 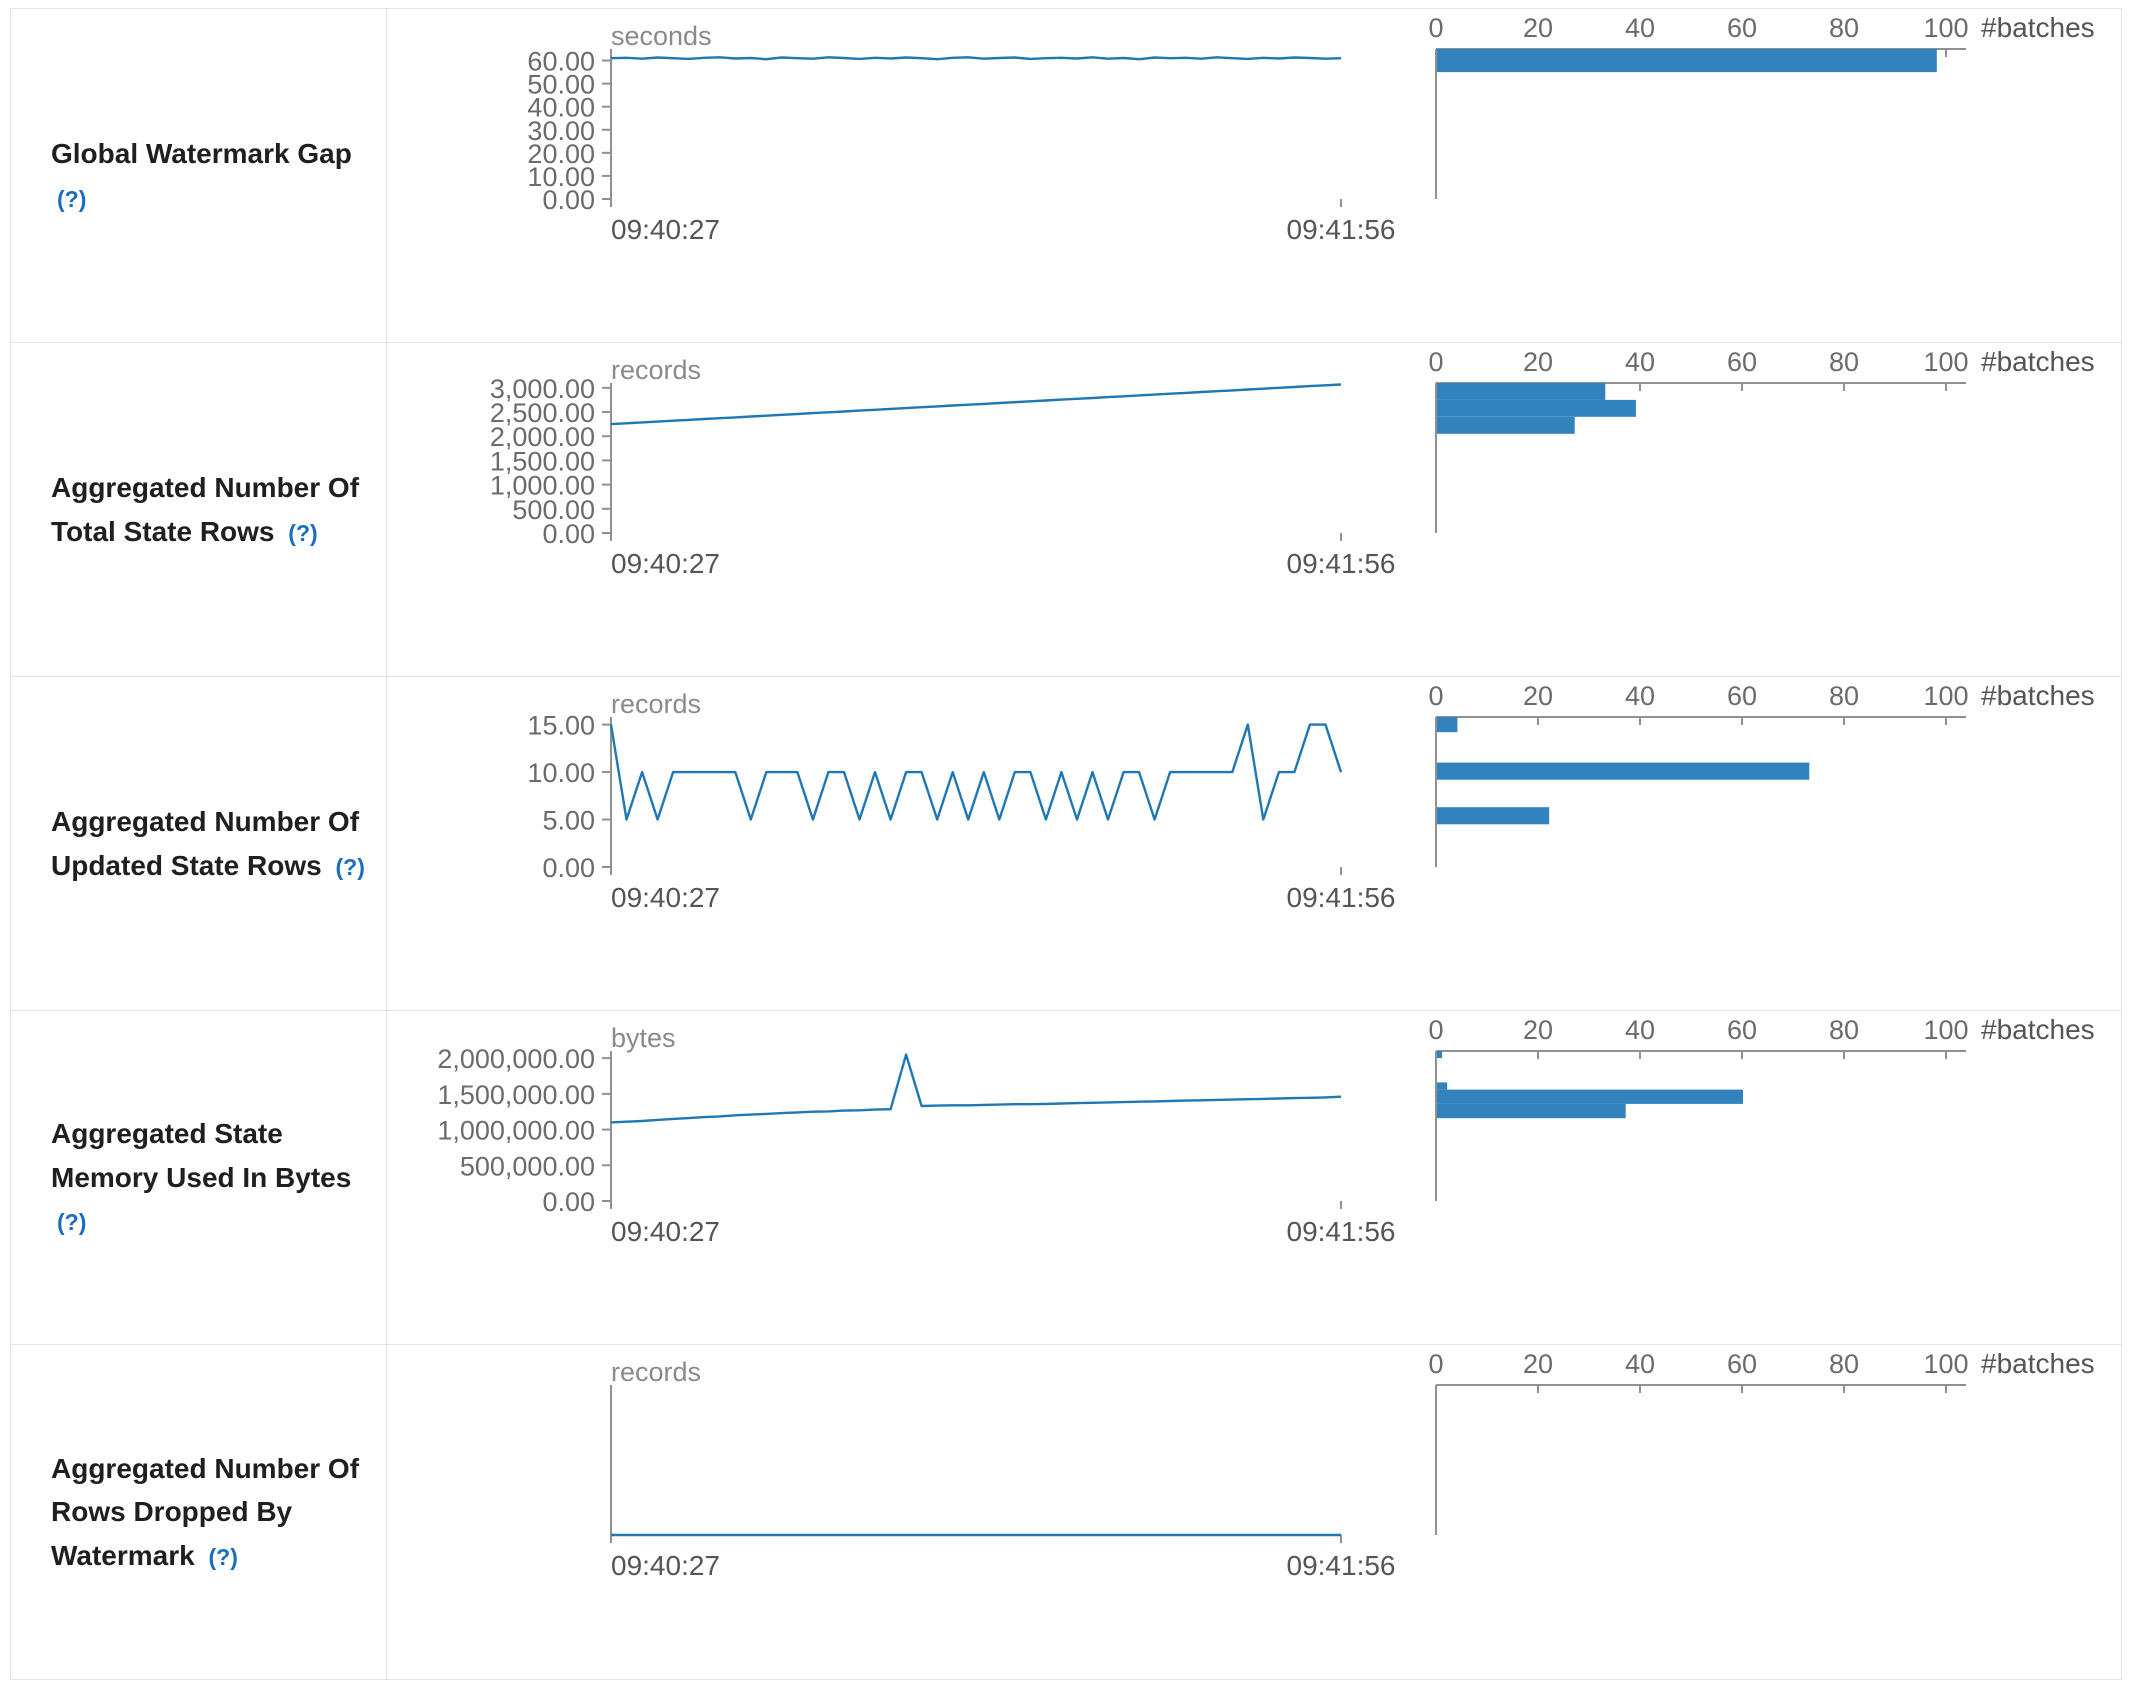 What do you see at coordinates (516, 1131) in the screenshot?
I see `y-tick-label: 1,000,000.00` at bounding box center [516, 1131].